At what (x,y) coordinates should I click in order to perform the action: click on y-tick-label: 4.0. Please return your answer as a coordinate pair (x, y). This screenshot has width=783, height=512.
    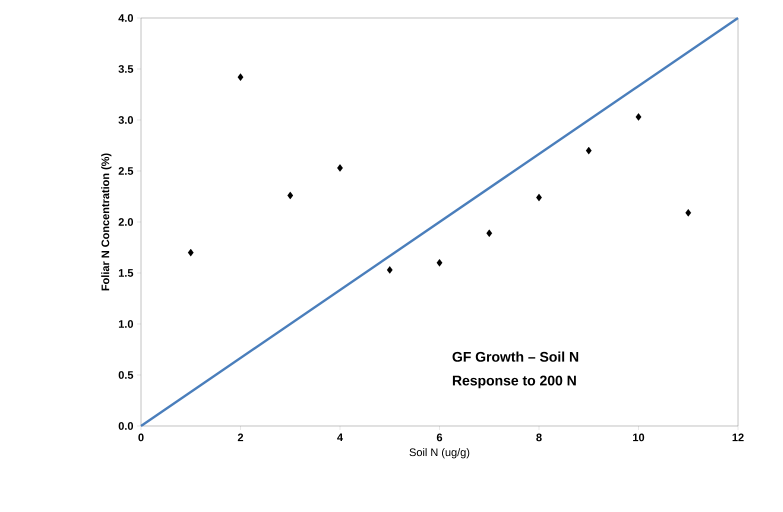
    Looking at the image, I should click on (126, 18).